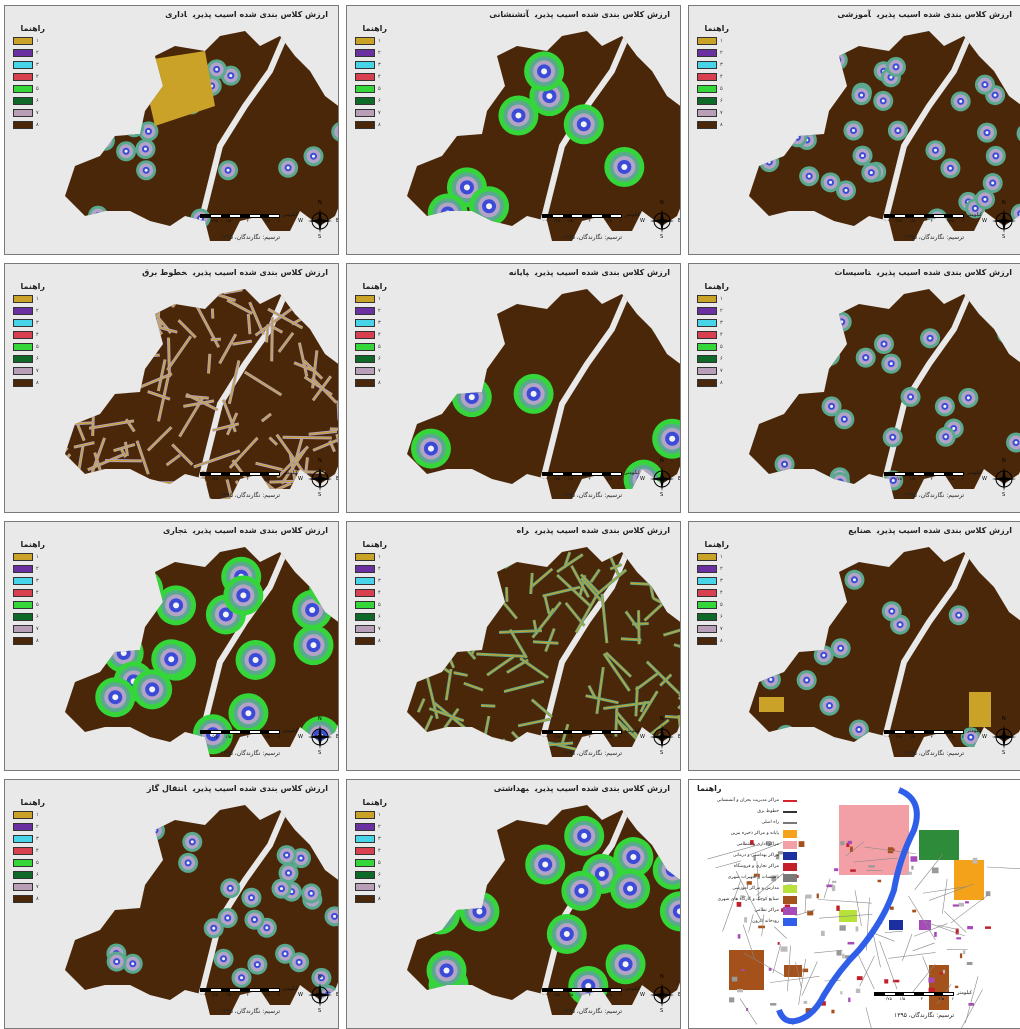 This screenshot has height=1029, width=1020. I want to click on land-use-block, so click(939, 845).